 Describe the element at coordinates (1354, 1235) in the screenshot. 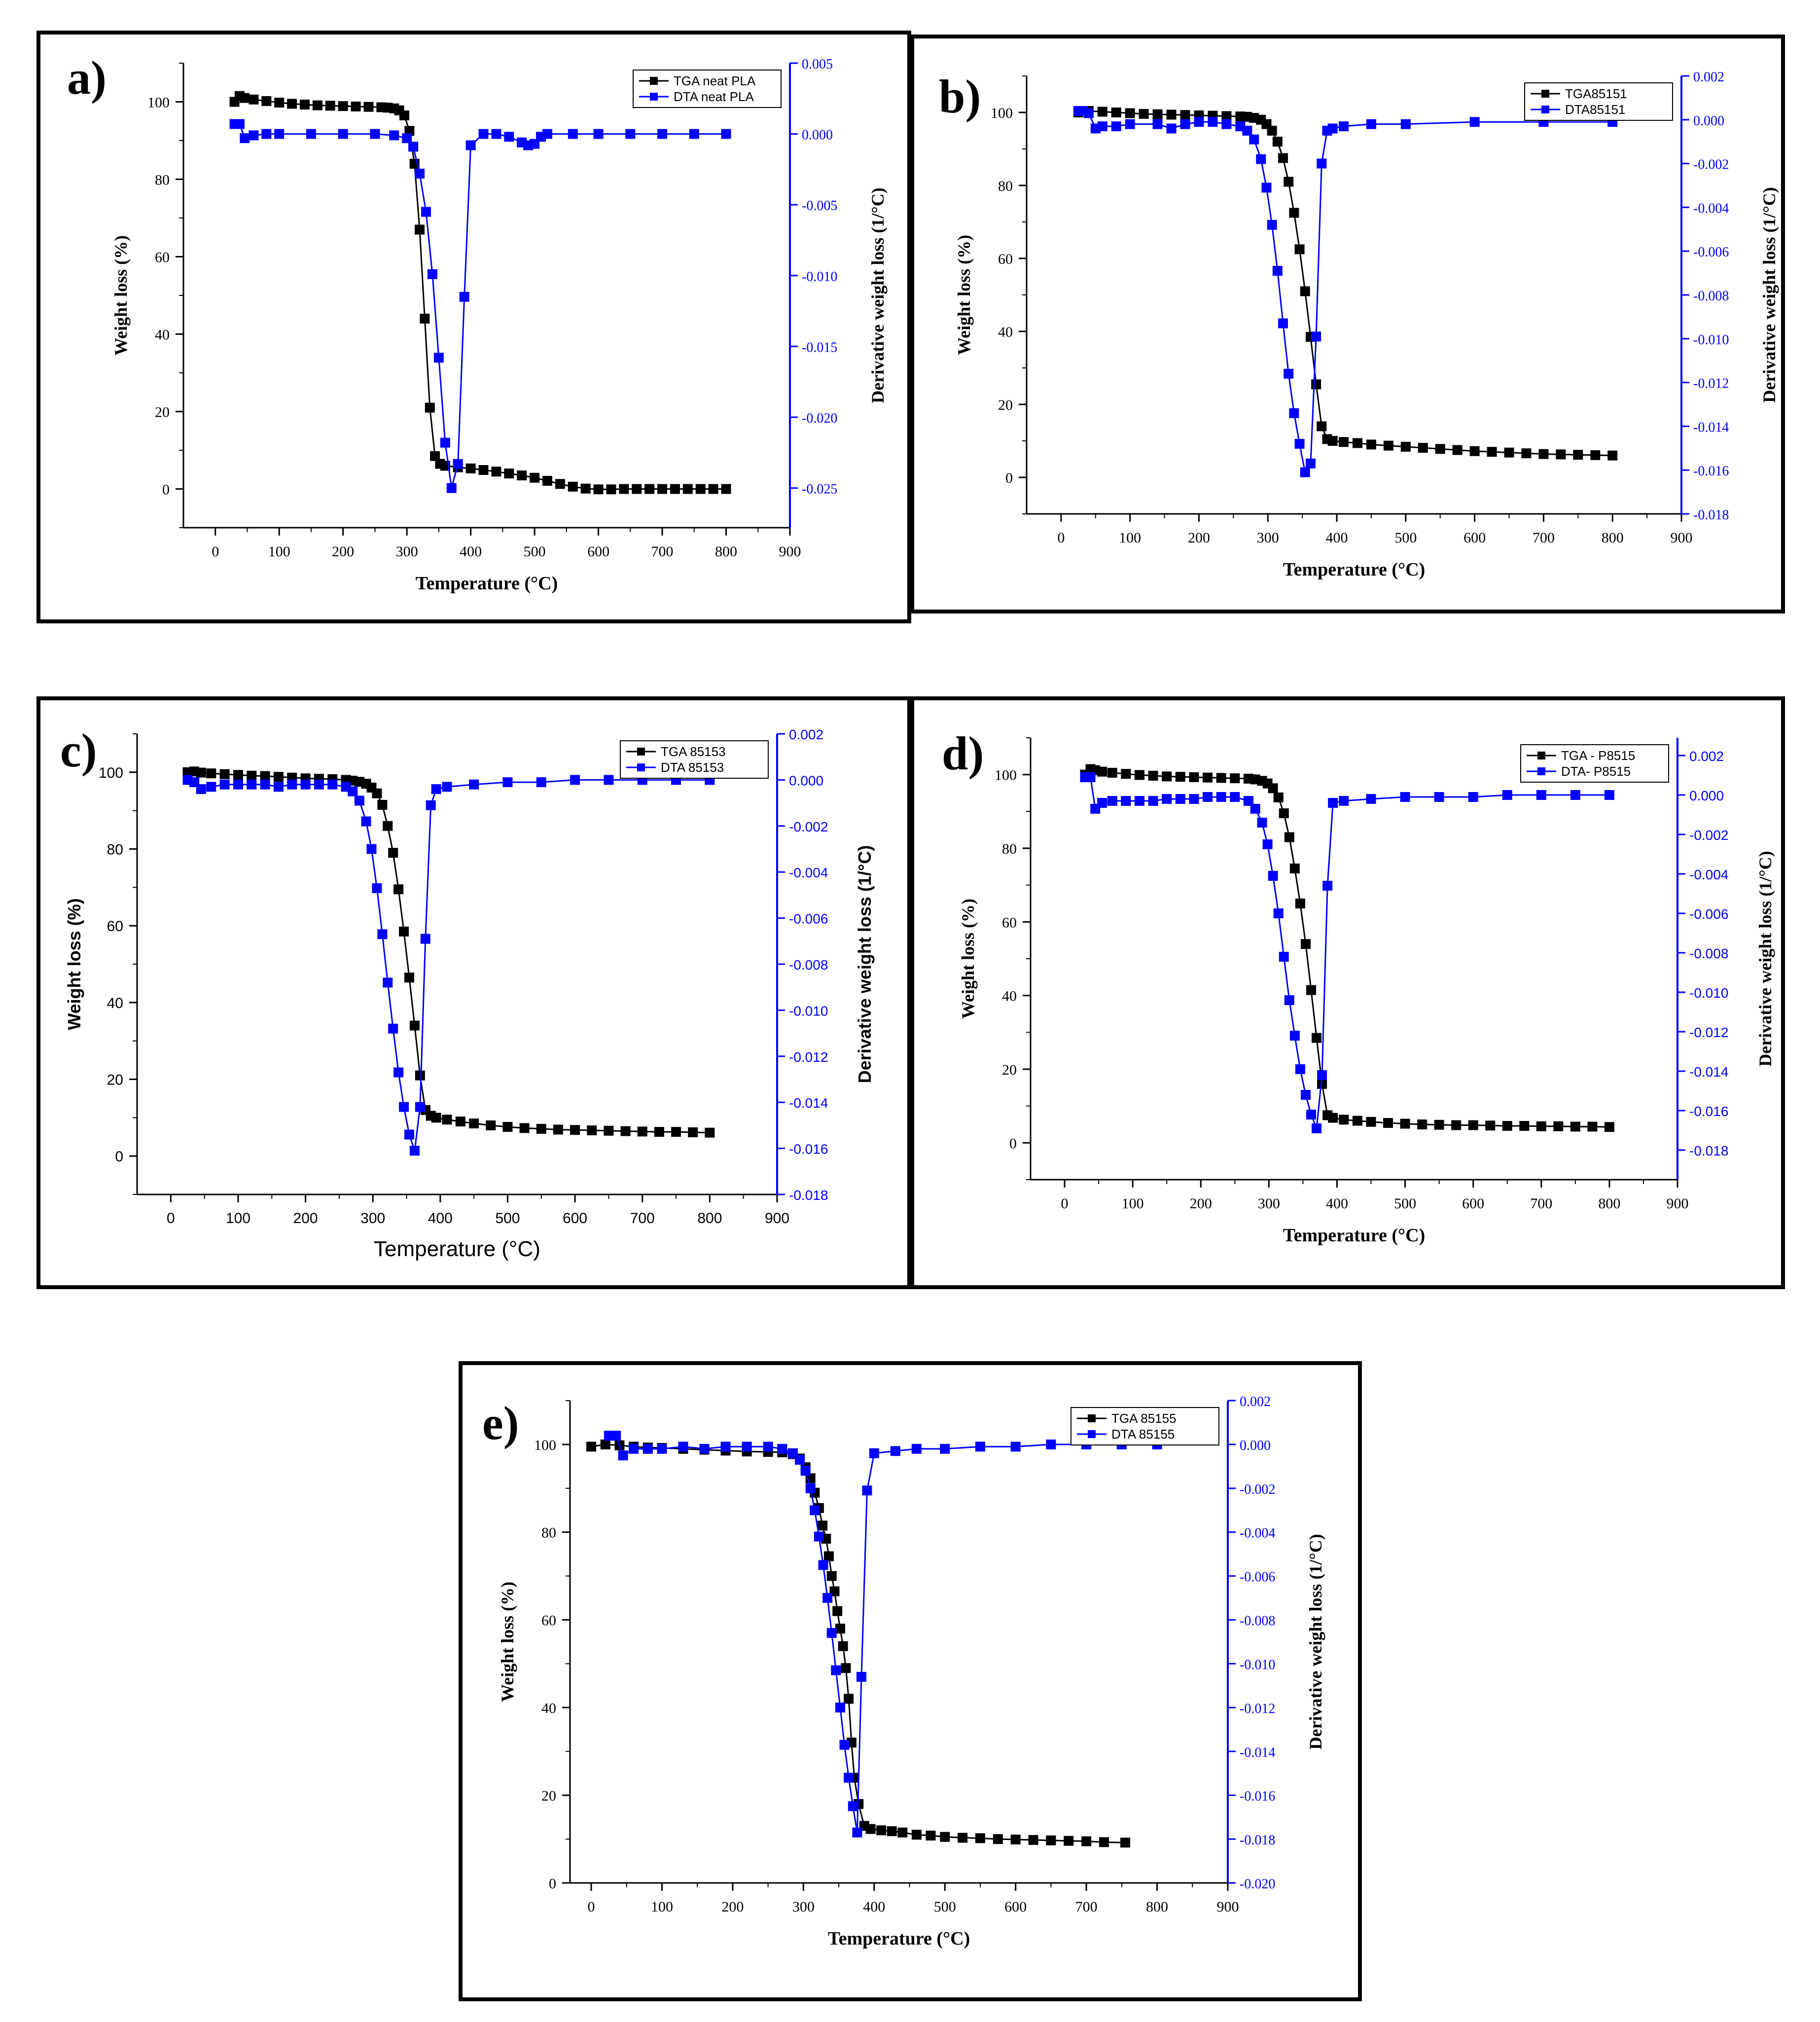

I see `x-axis-title: Temperature (°C)` at that location.